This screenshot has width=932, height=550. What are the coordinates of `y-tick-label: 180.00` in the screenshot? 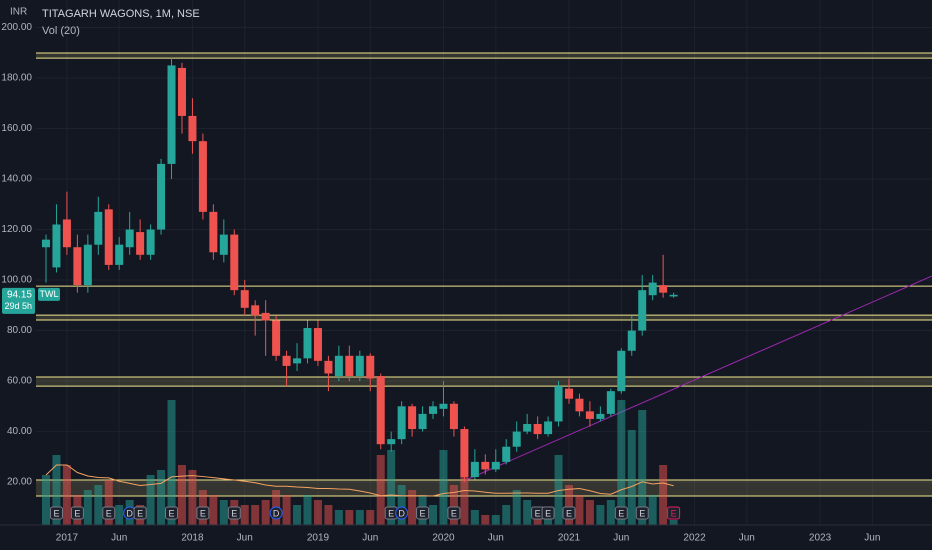 It's located at (16, 78).